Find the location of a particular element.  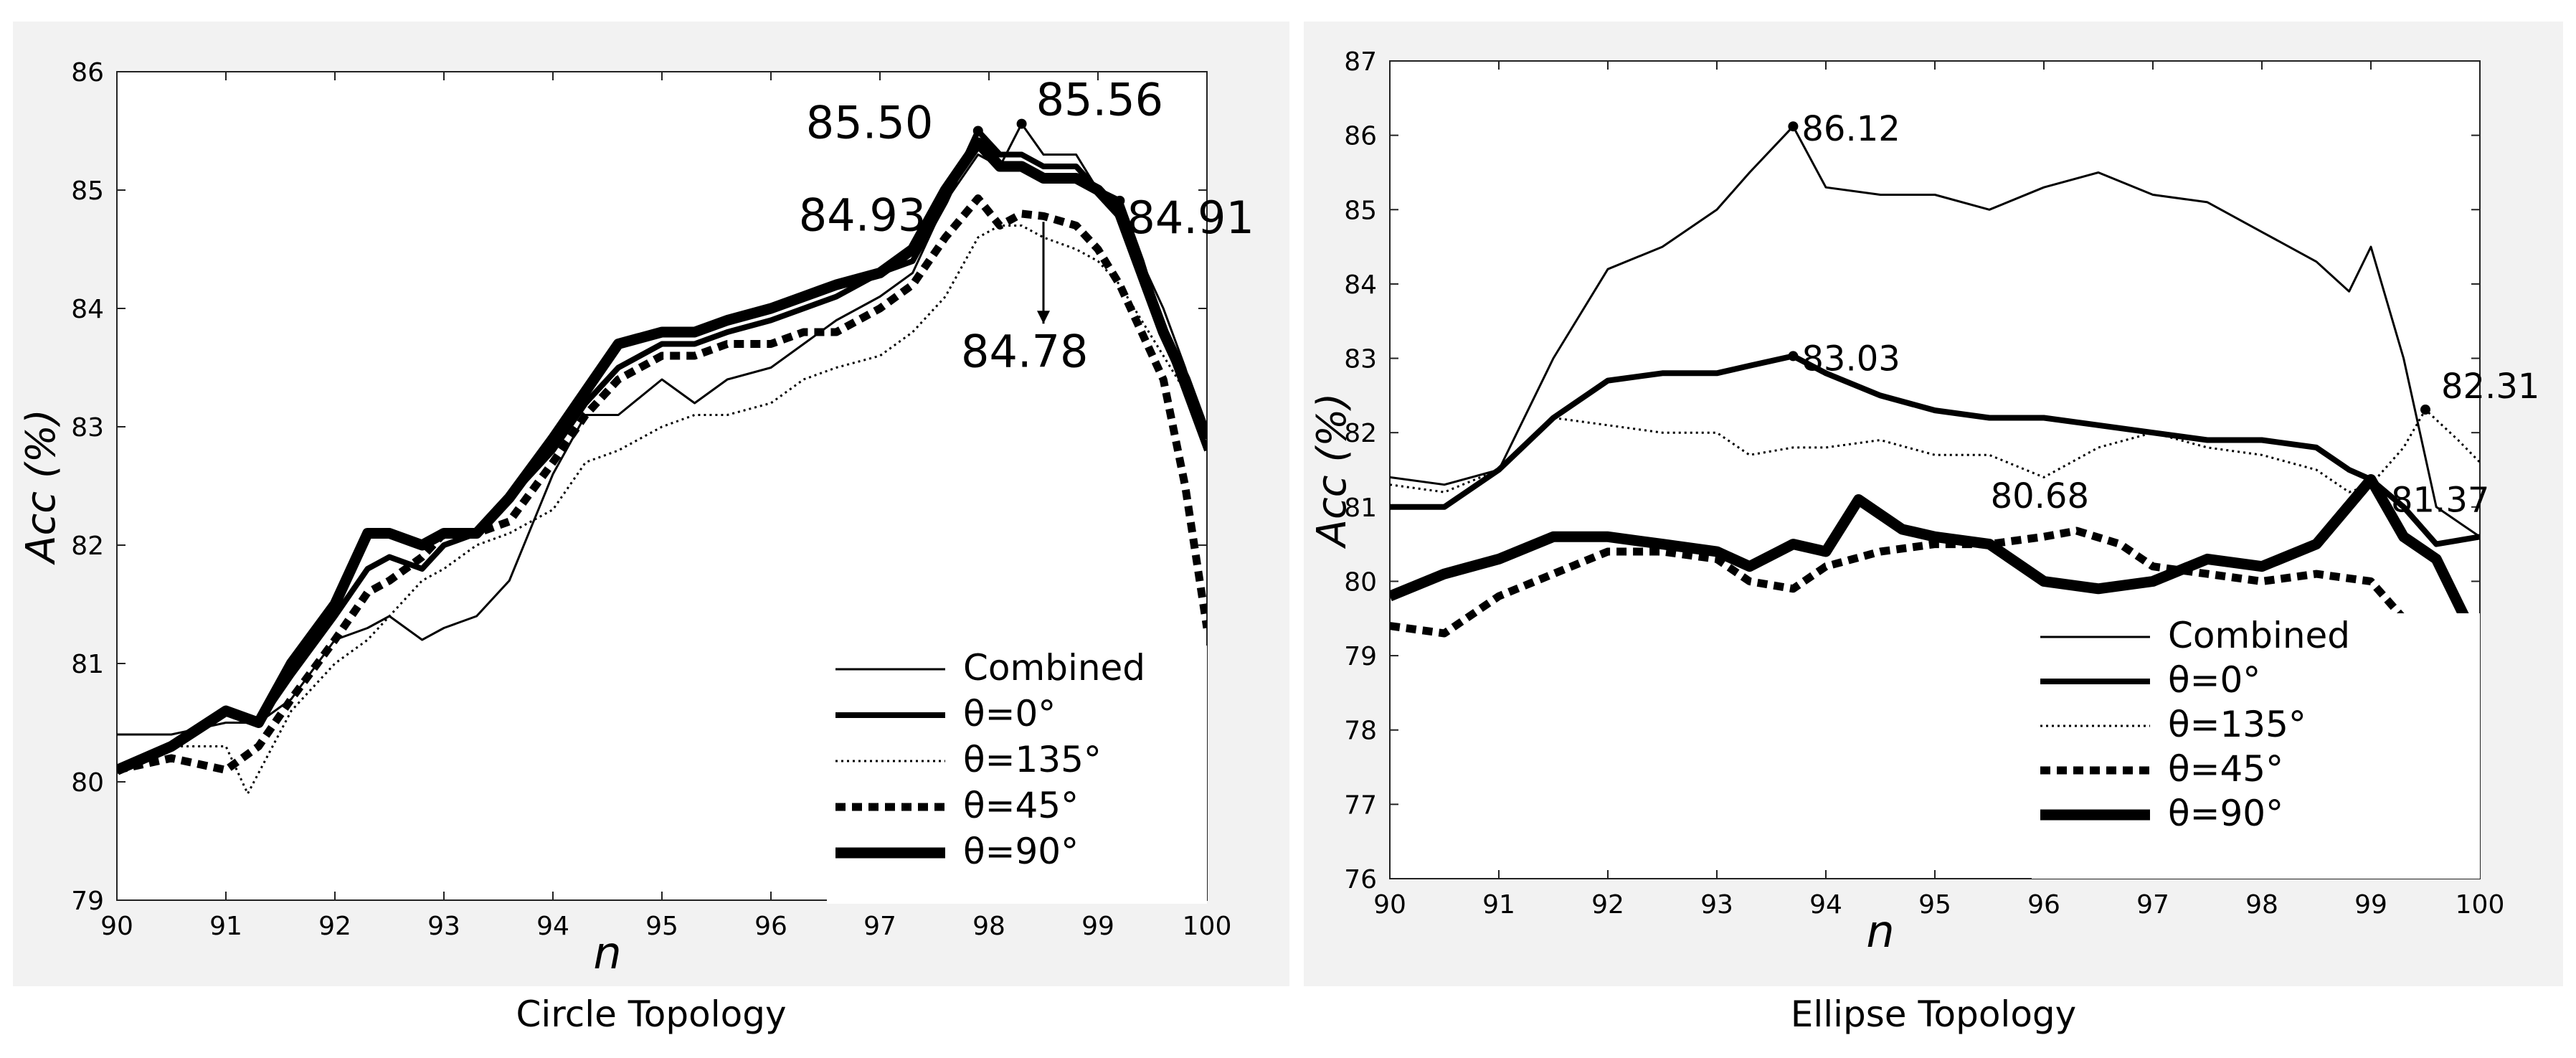

annotation-label: 80.68 is located at coordinates (2040, 496).